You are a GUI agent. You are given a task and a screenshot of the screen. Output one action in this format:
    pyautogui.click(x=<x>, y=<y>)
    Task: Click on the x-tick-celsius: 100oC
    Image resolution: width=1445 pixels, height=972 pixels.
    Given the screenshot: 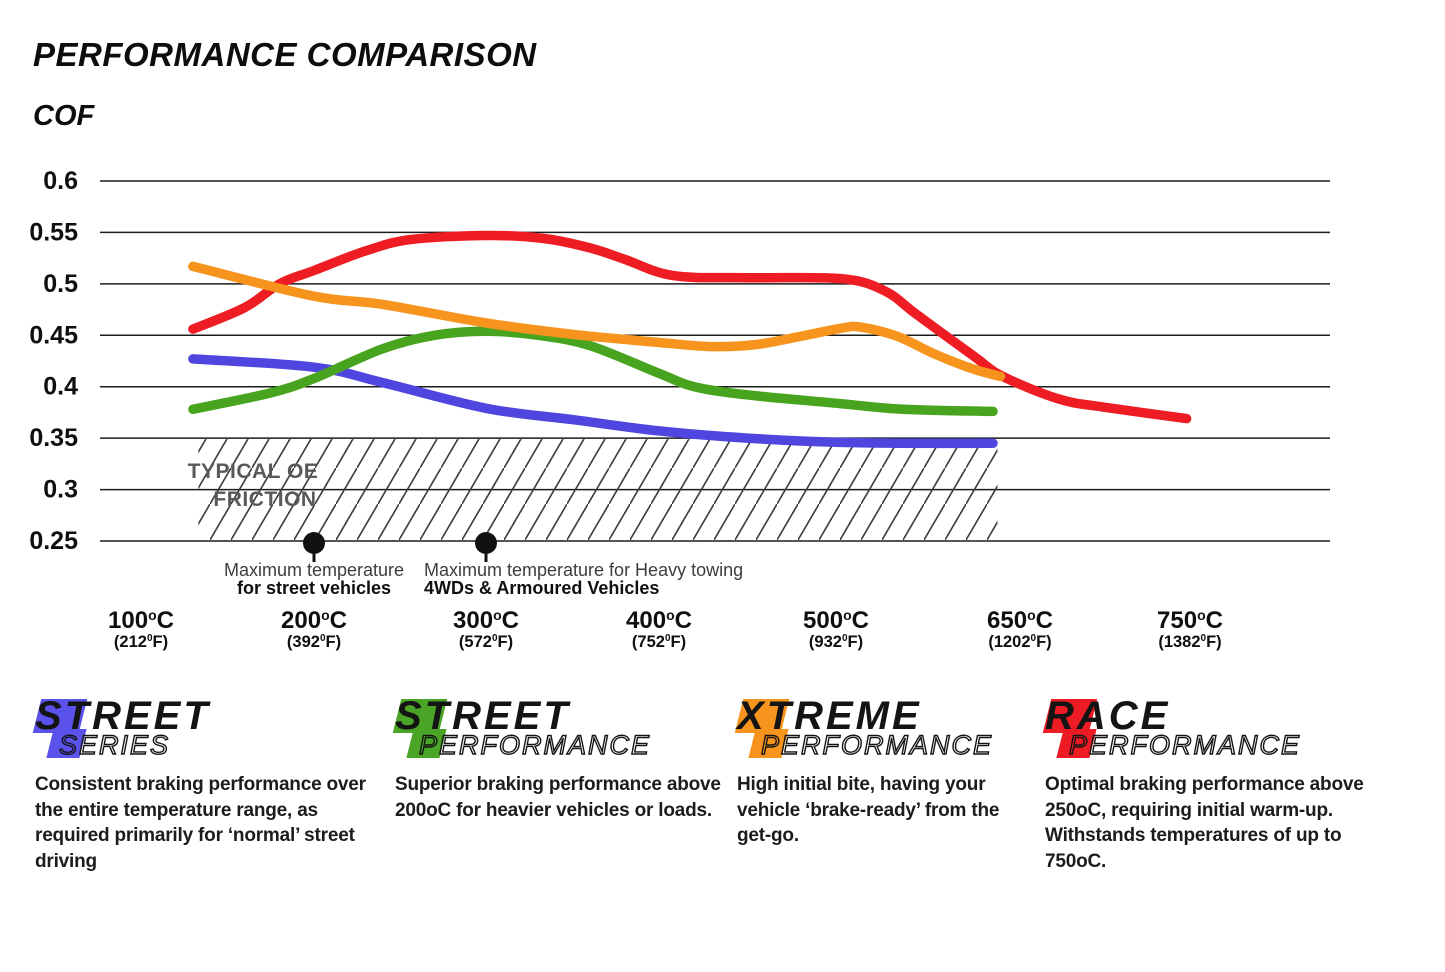 What is the action you would take?
    pyautogui.click(x=141, y=620)
    